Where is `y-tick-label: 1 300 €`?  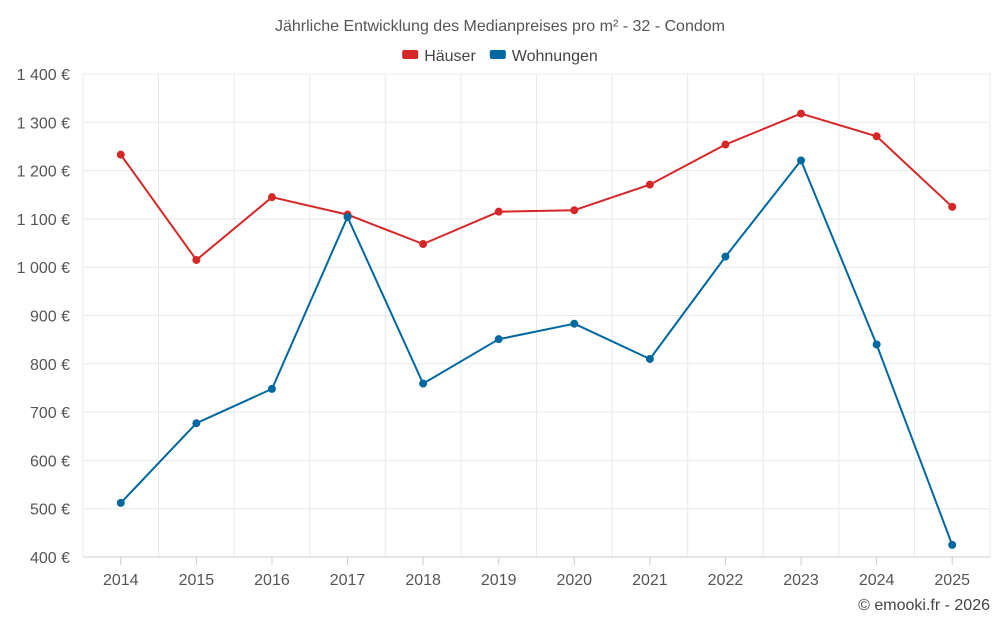
y-tick-label: 1 300 € is located at coordinates (43, 123).